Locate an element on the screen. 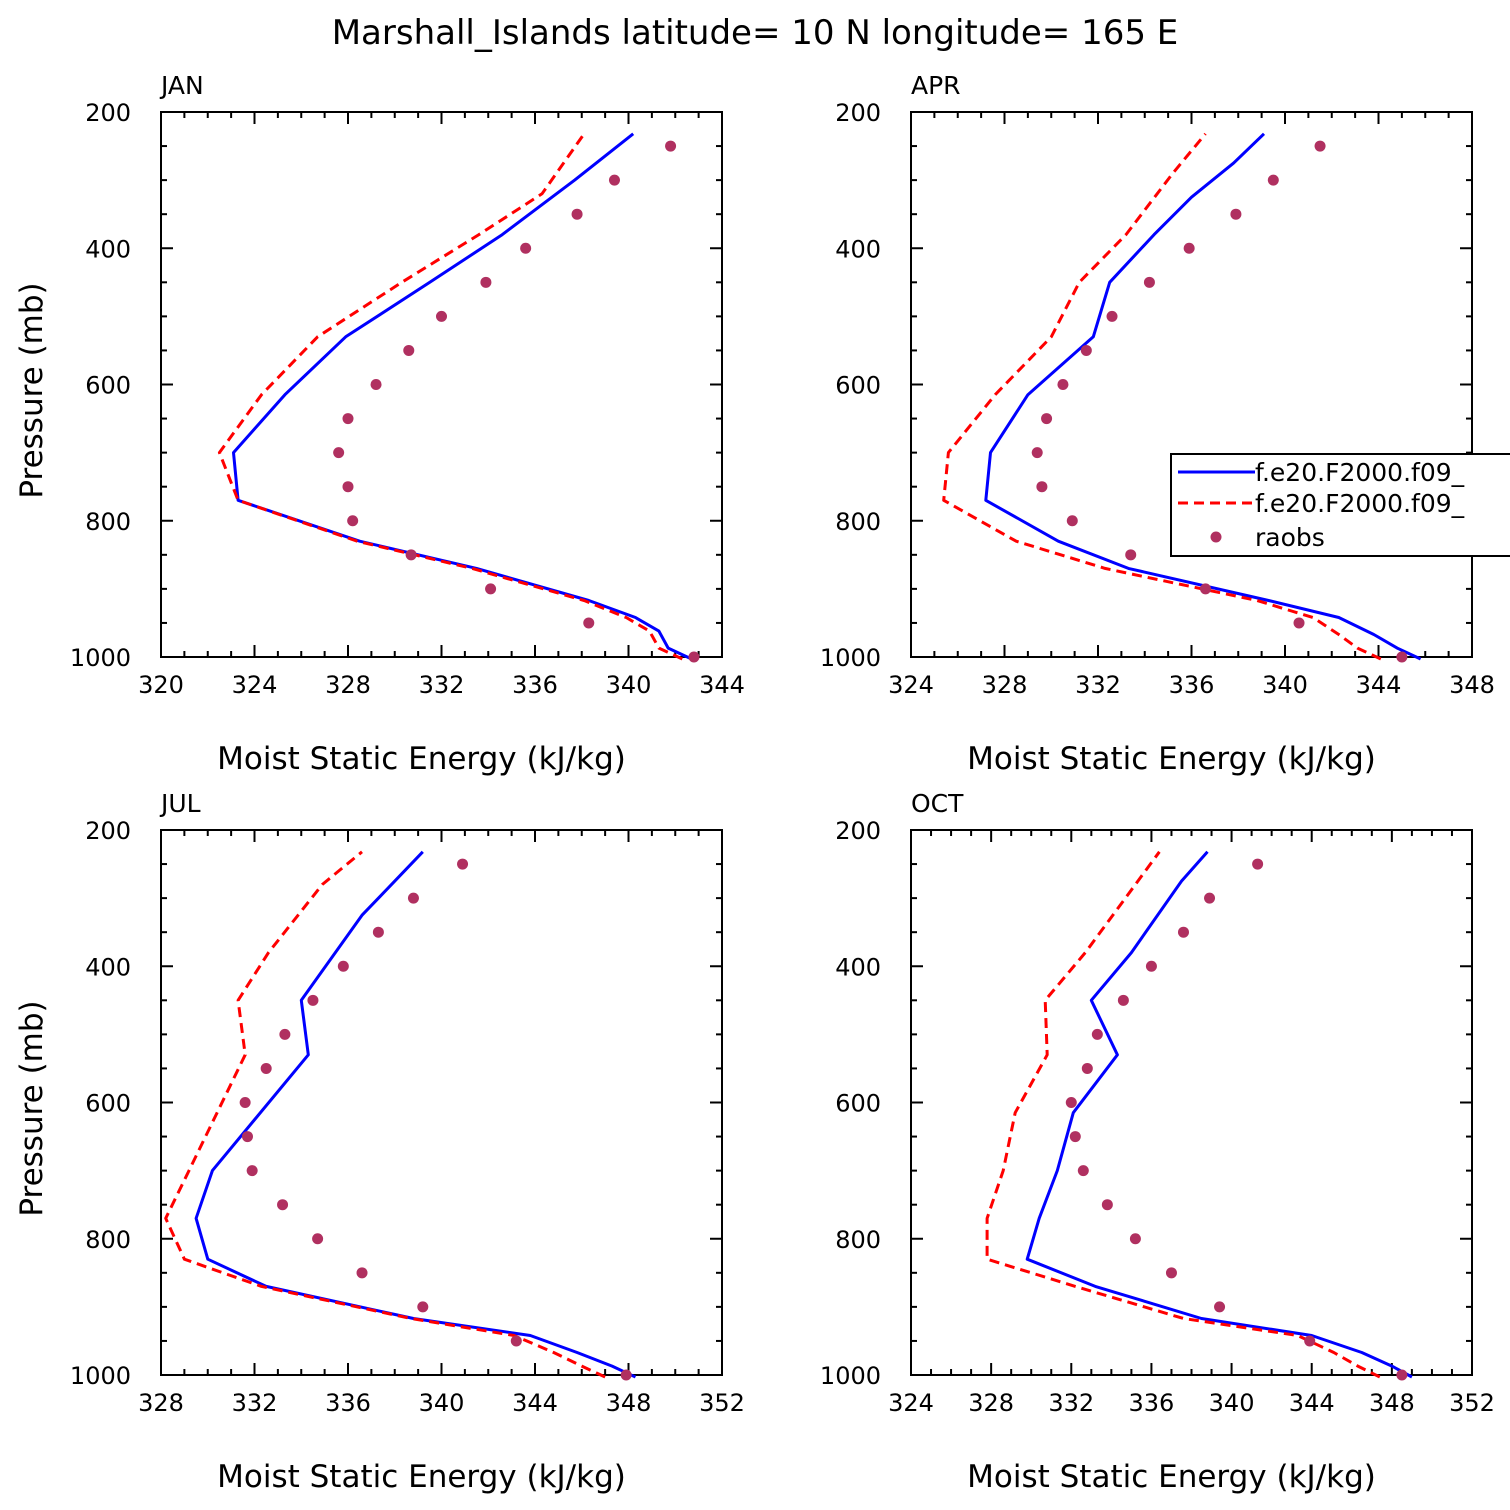 Image resolution: width=1510 pixels, height=1510 pixels. x-tick-label: 352 is located at coordinates (1472, 1403).